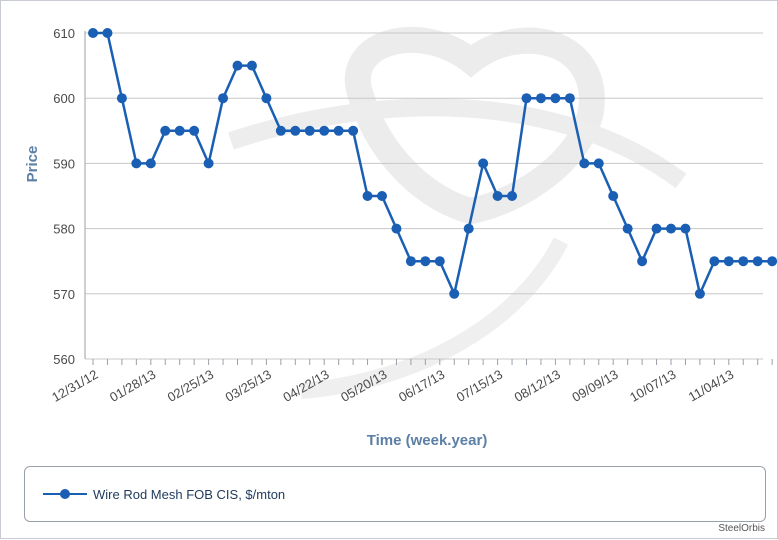 Image resolution: width=778 pixels, height=540 pixels. What do you see at coordinates (190, 386) in the screenshot?
I see `x-tick-label: 02/25/13` at bounding box center [190, 386].